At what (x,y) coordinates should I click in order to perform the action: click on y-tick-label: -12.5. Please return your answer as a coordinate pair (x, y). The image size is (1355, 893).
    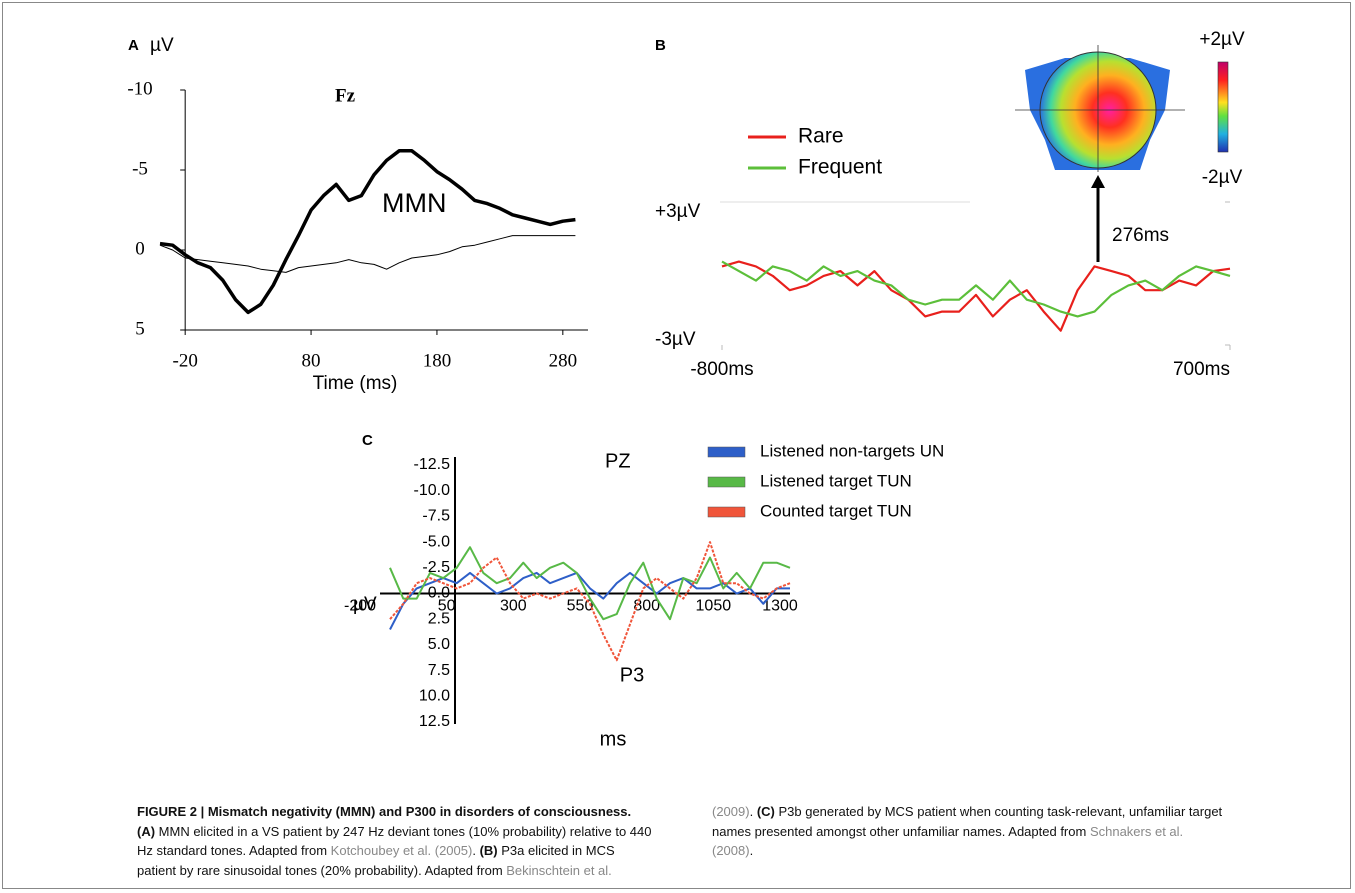
    Looking at the image, I should click on (432, 464).